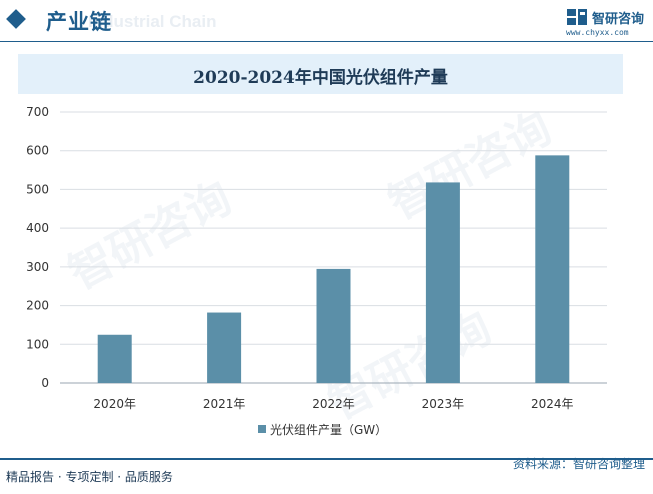  I want to click on x-tick-label: 2022年, so click(333, 404).